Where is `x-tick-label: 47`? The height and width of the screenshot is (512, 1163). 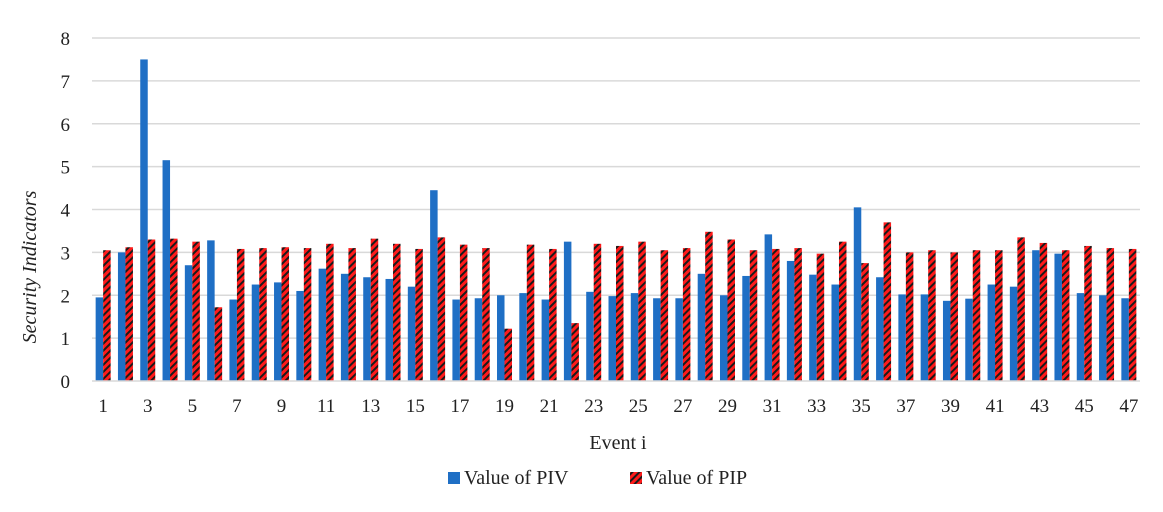
x-tick-label: 47 is located at coordinates (1128, 406).